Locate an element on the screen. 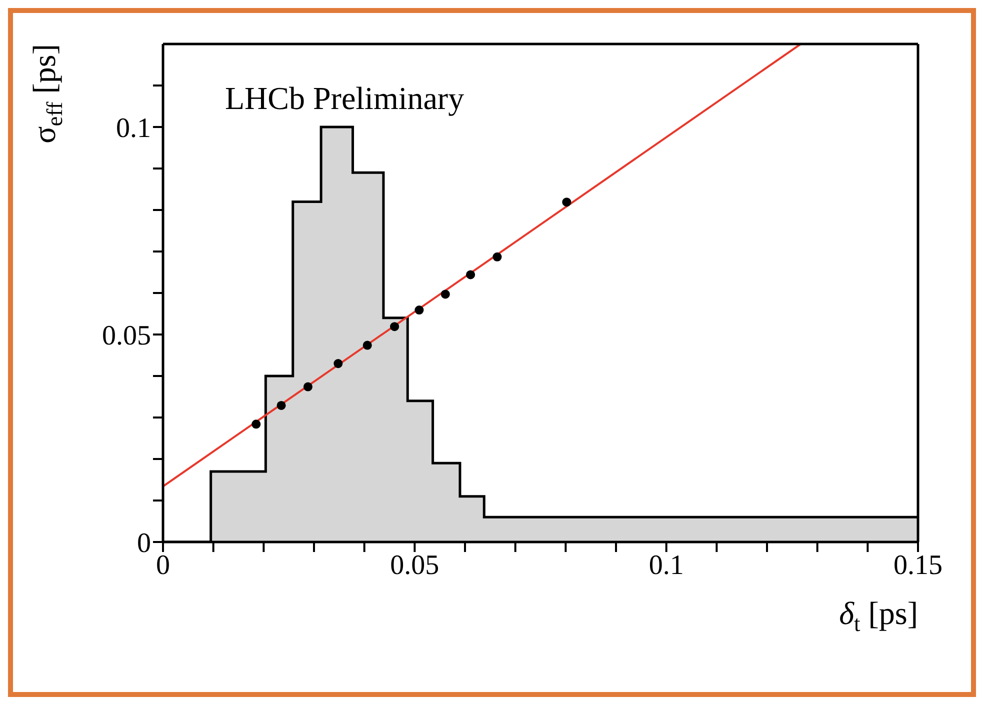 The image size is (984, 705). x-tick-label: 0.05 is located at coordinates (415, 565).